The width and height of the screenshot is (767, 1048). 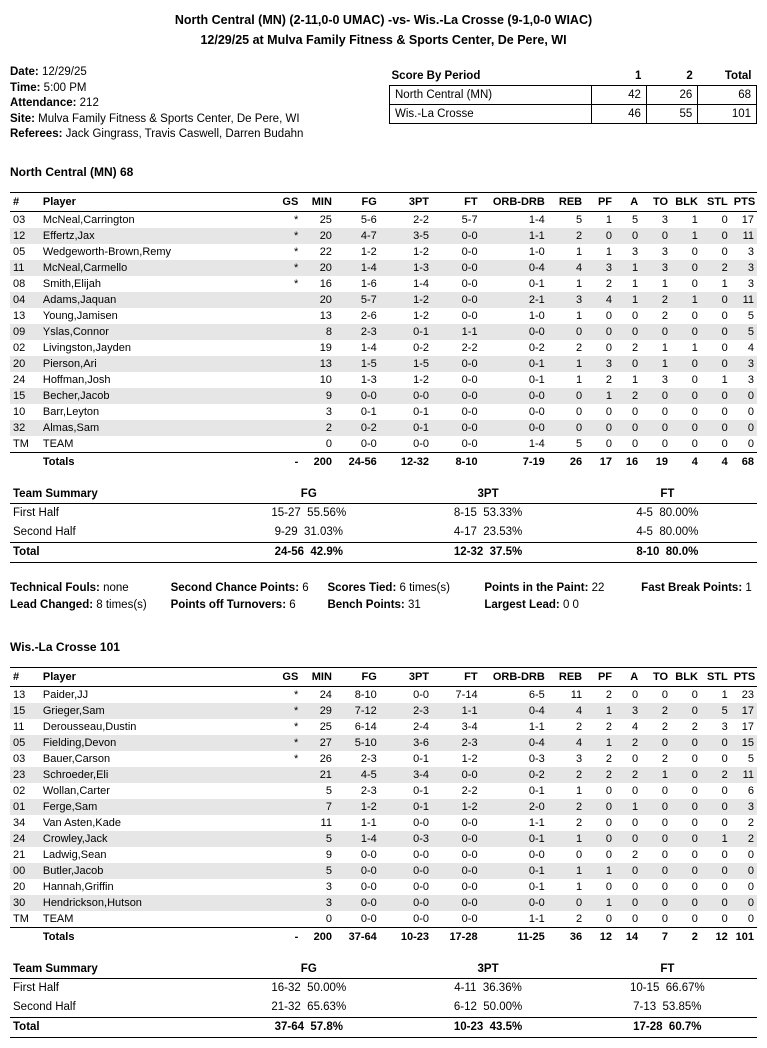 What do you see at coordinates (288, 444) in the screenshot?
I see `cell` at bounding box center [288, 444].